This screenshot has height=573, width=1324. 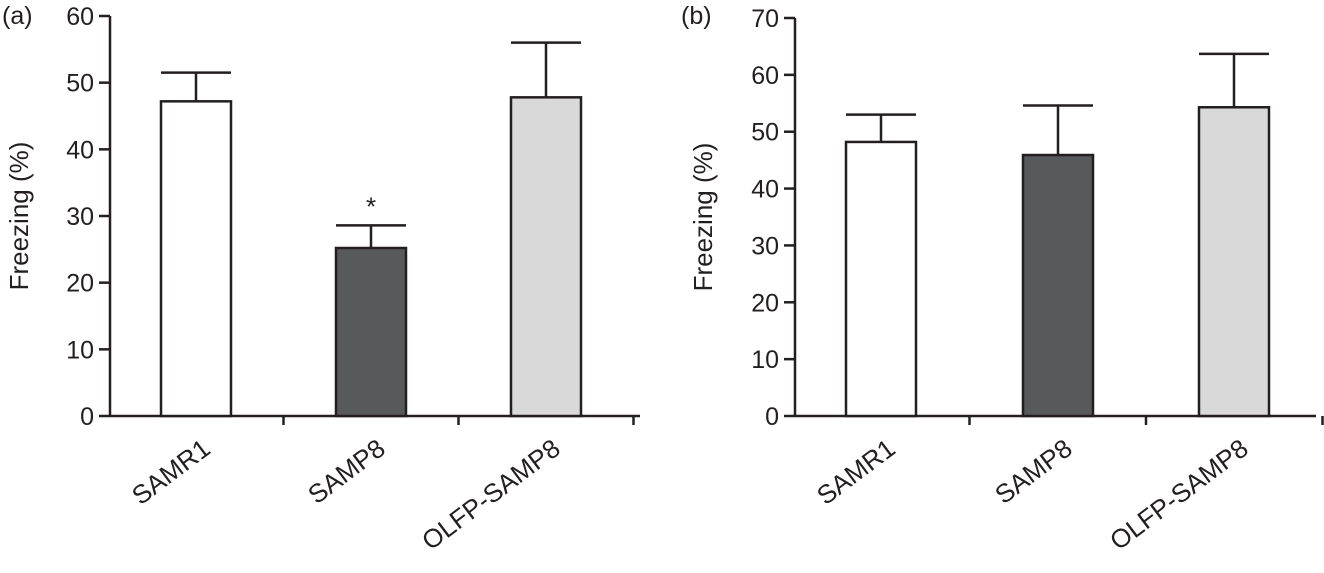 I want to click on panel-label: (b), so click(x=696, y=16).